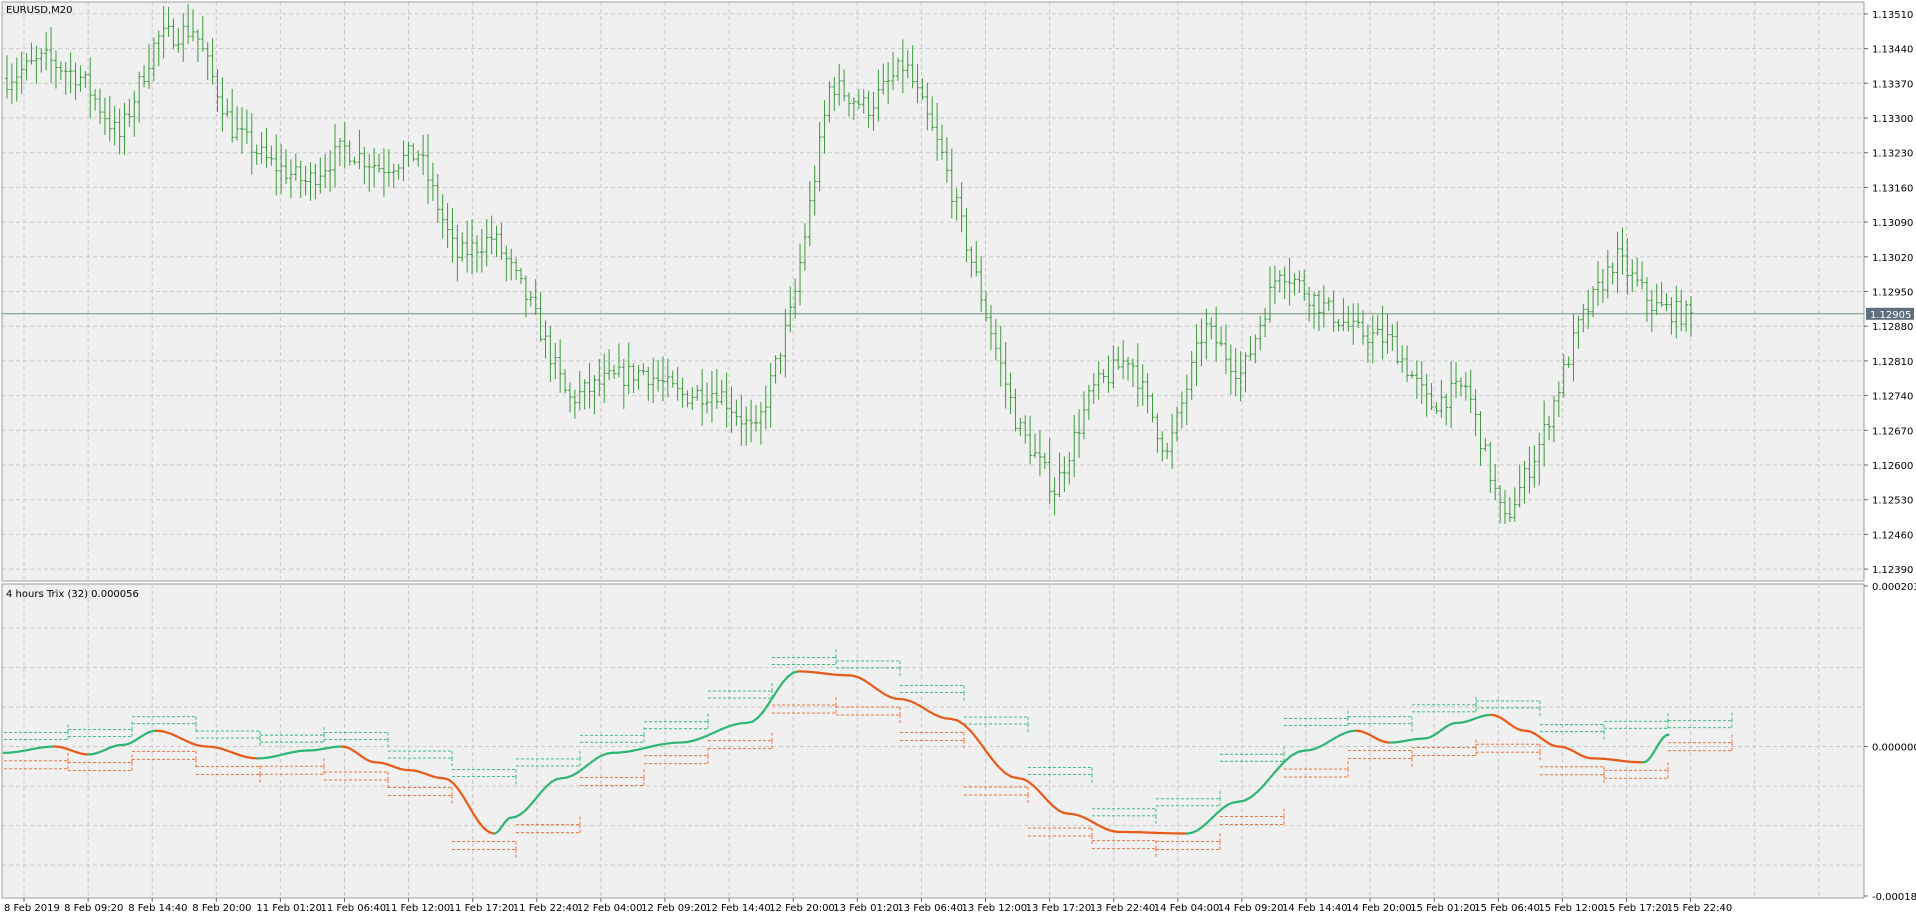 The image size is (1916, 923). What do you see at coordinates (1123, 908) in the screenshot?
I see `time-axis-label: 13 Feb 22:40` at bounding box center [1123, 908].